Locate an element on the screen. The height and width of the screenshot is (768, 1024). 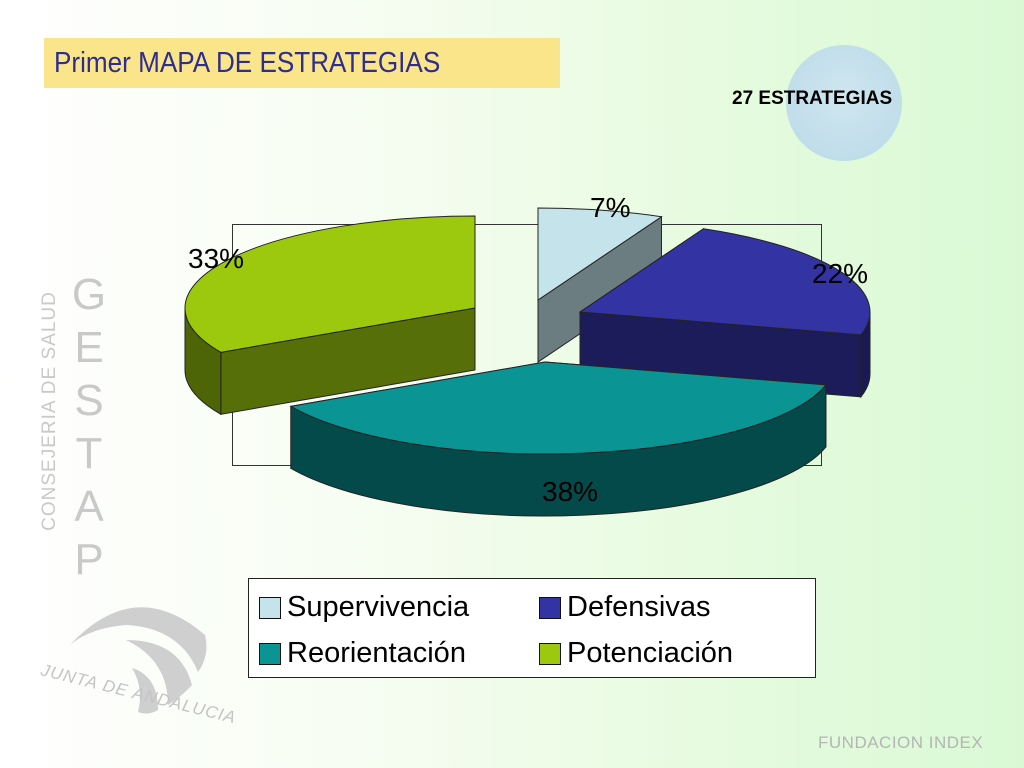
data-label-supervivencia: 7% is located at coordinates (610, 207).